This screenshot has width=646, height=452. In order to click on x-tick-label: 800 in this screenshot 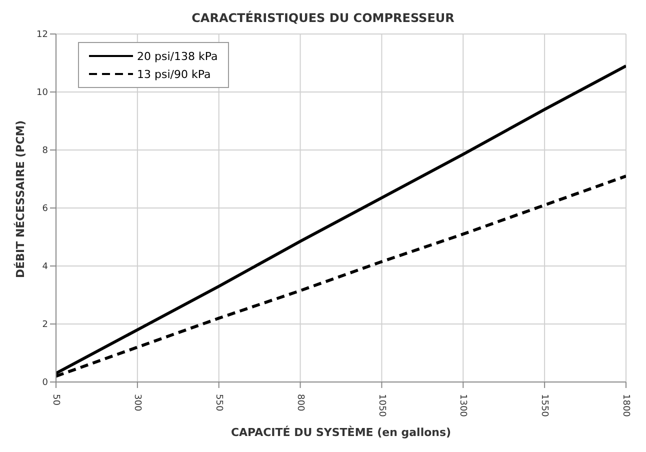, I will do `click(299, 403)`.